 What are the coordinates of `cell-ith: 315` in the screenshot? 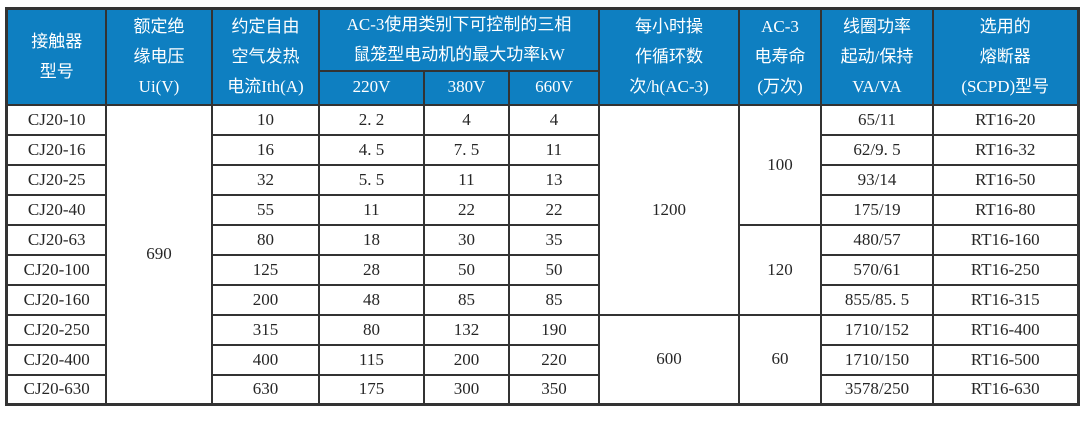 It's located at (265, 329).